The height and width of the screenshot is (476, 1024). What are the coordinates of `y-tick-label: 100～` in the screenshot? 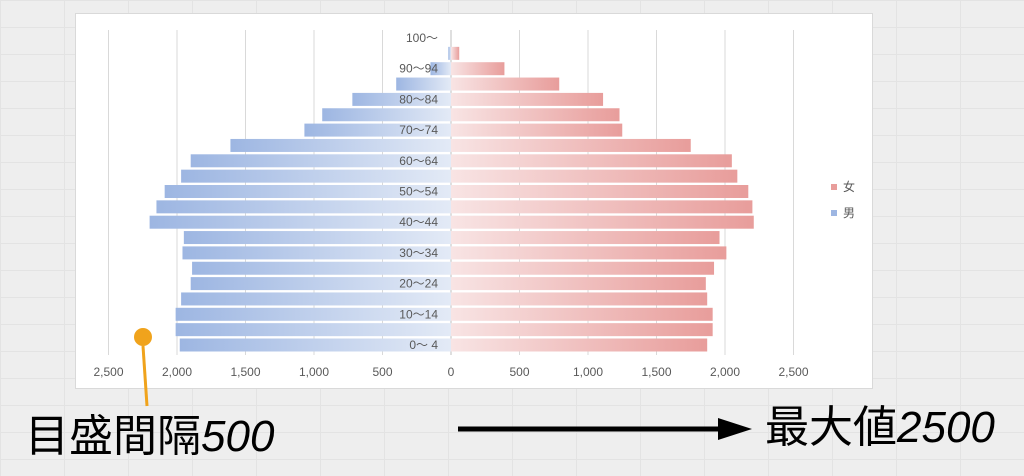 It's located at (422, 38).